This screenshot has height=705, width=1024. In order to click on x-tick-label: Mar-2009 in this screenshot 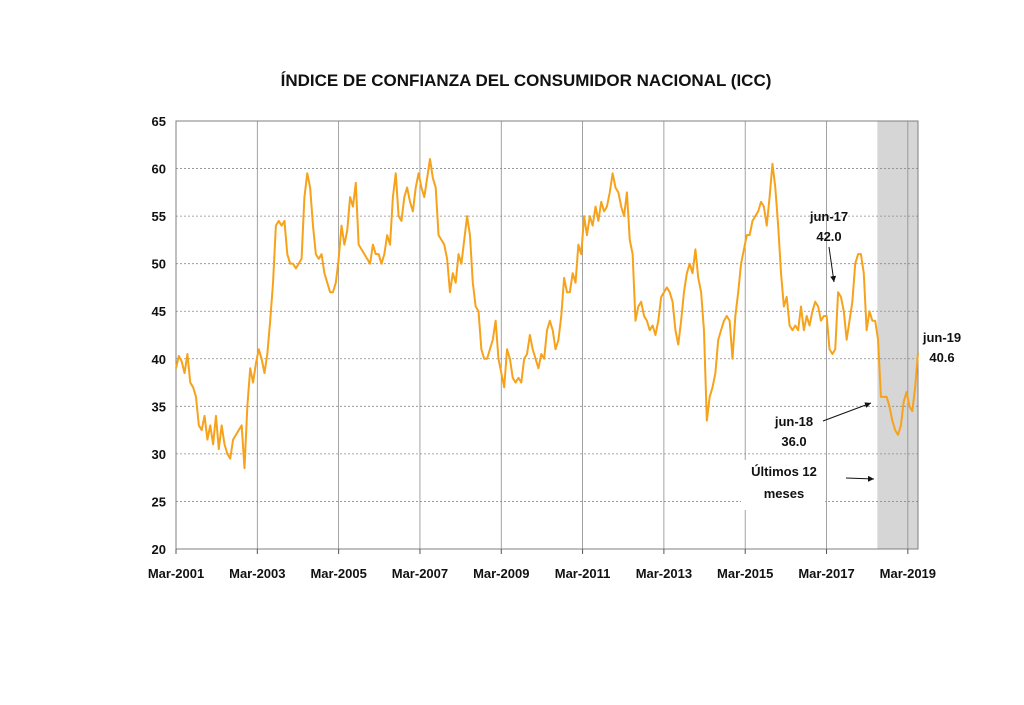, I will do `click(501, 573)`.